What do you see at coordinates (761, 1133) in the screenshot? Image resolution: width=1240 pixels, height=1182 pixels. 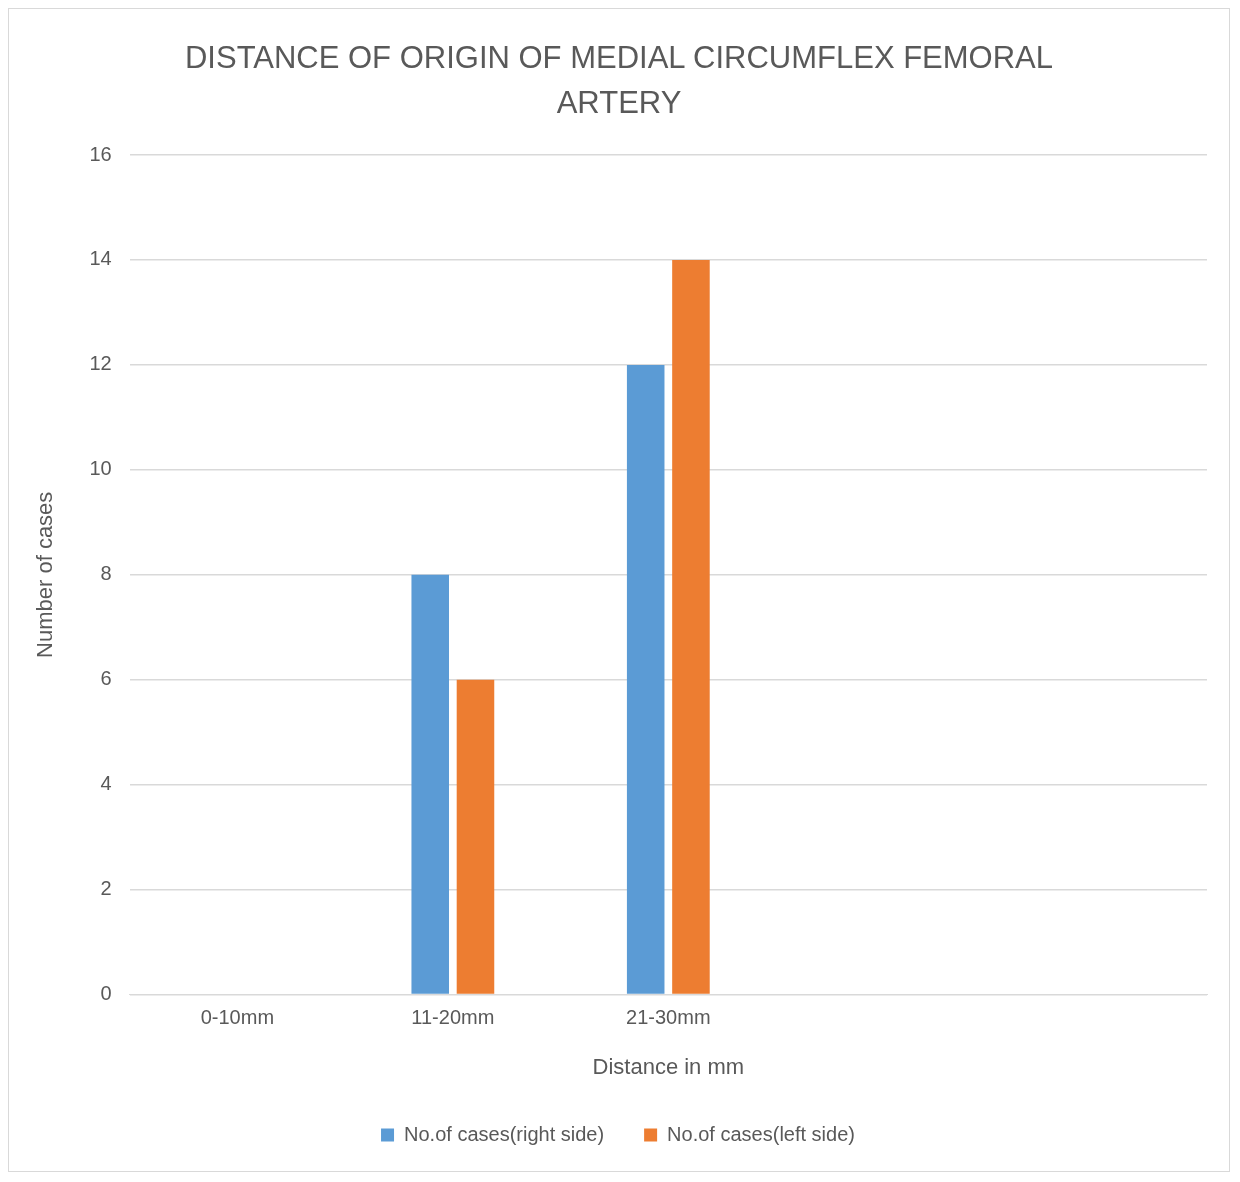 I see `legend-label: No.of cases(left side)` at bounding box center [761, 1133].